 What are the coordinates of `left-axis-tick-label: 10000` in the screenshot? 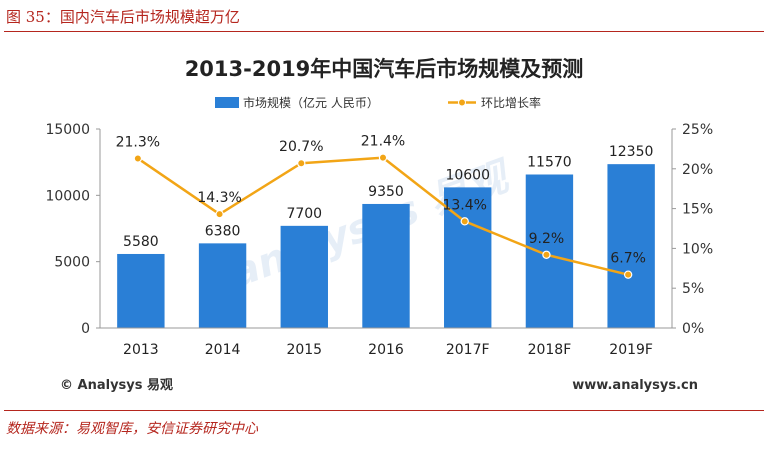 It's located at (67, 196).